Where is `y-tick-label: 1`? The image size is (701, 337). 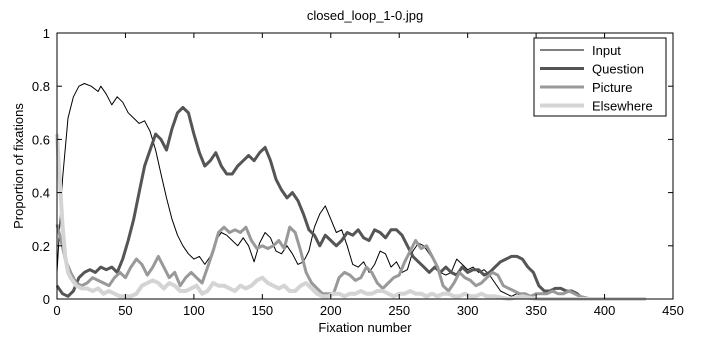
y-tick-label: 1 is located at coordinates (46, 33).